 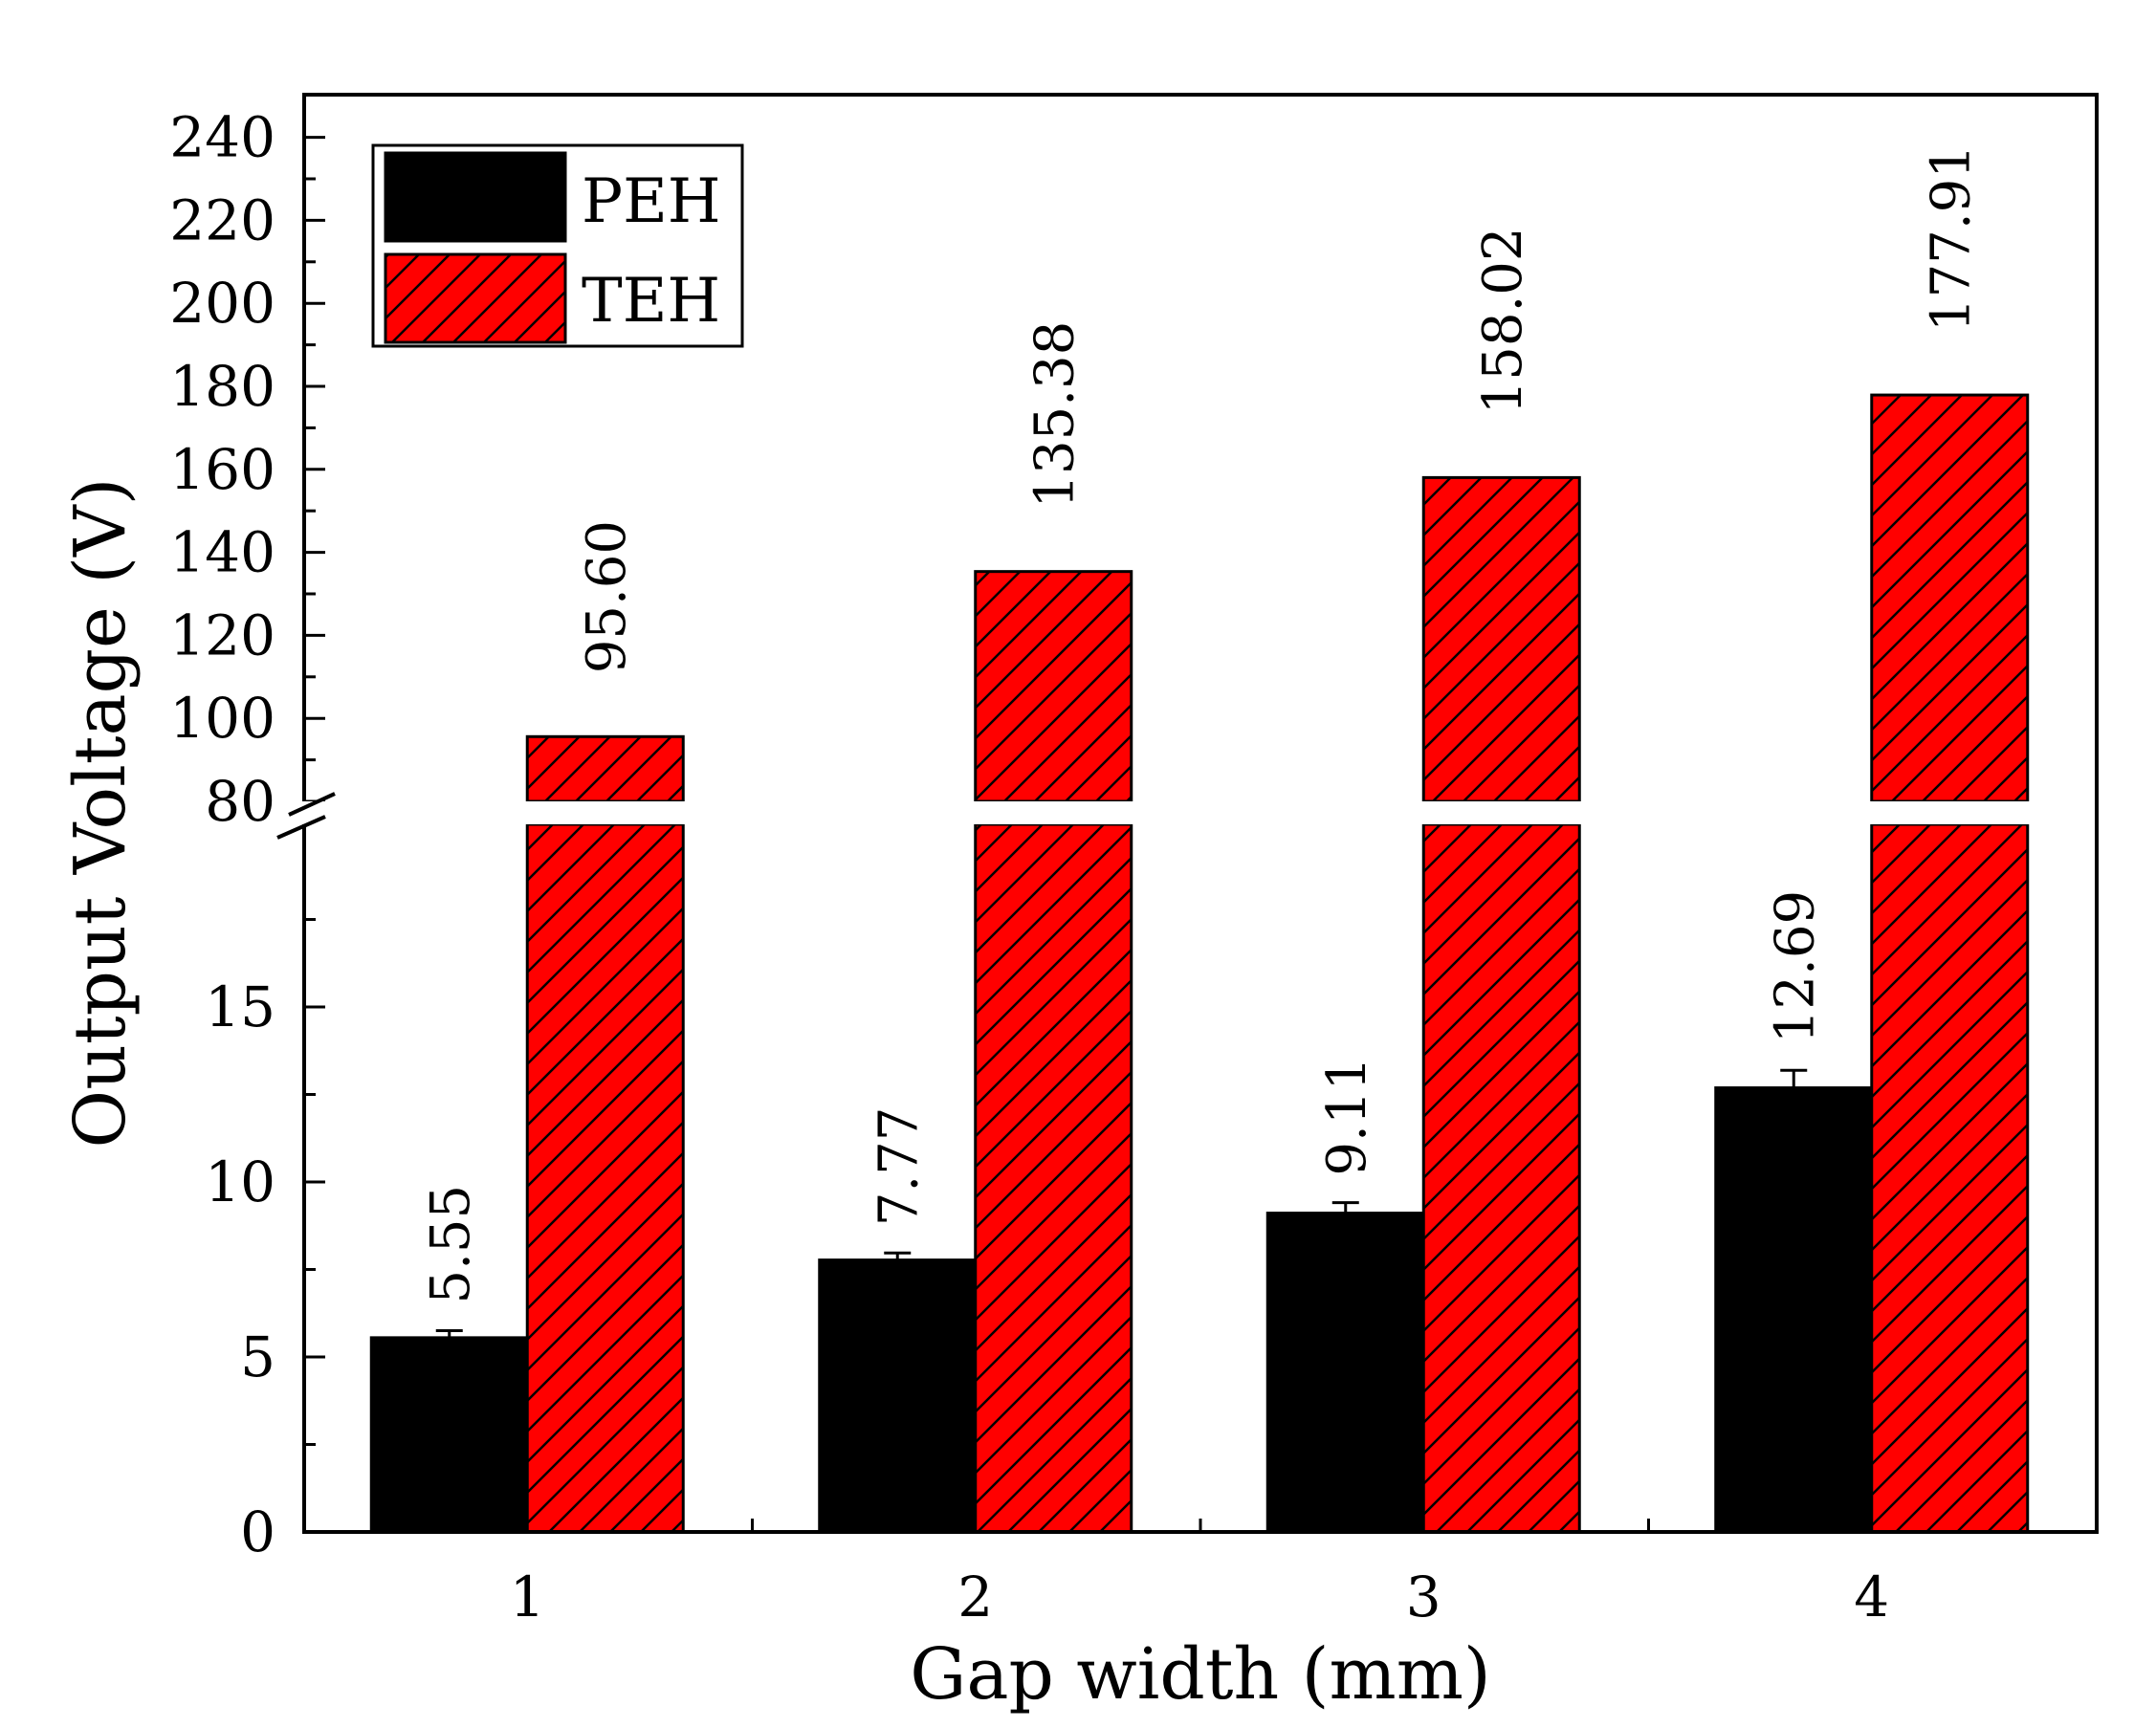 What do you see at coordinates (257, 1531) in the screenshot?
I see `y-tick-label-0: 0` at bounding box center [257, 1531].